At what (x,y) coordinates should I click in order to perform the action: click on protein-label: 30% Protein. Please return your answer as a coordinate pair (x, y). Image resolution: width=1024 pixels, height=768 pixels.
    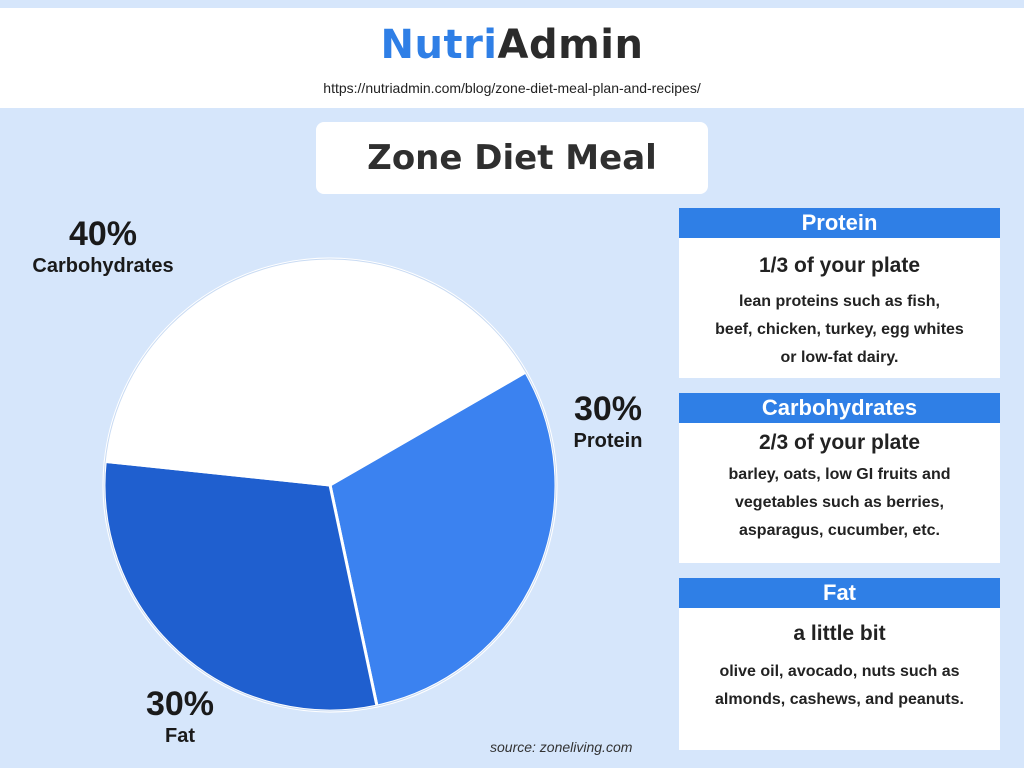
    Looking at the image, I should click on (608, 422).